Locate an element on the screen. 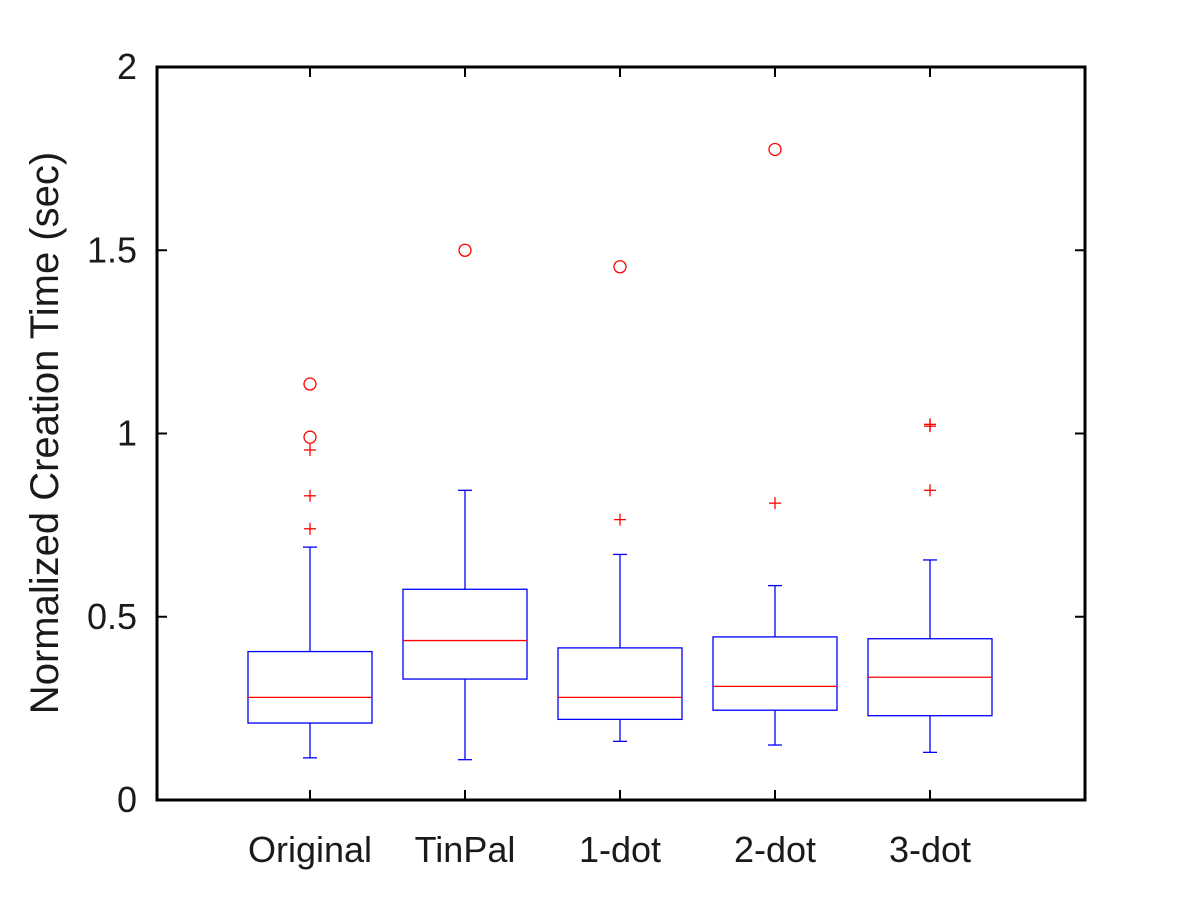 This screenshot has height=900, width=1200. x-tick-label: Original is located at coordinates (310, 849).